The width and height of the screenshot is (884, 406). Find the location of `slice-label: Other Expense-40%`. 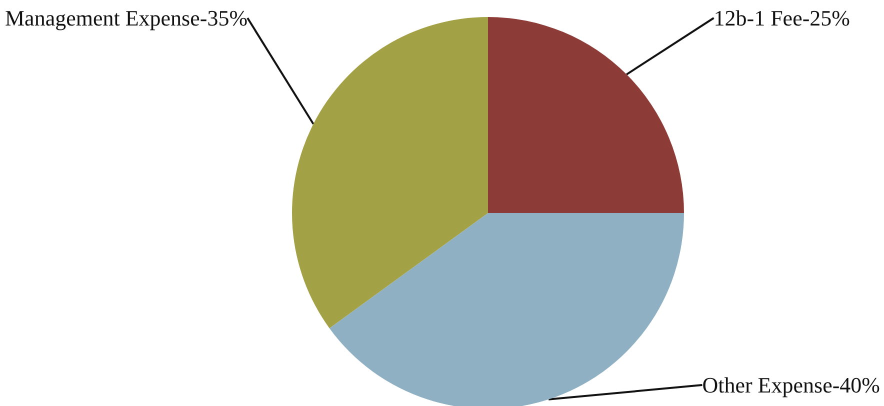

slice-label: Other Expense-40% is located at coordinates (791, 385).